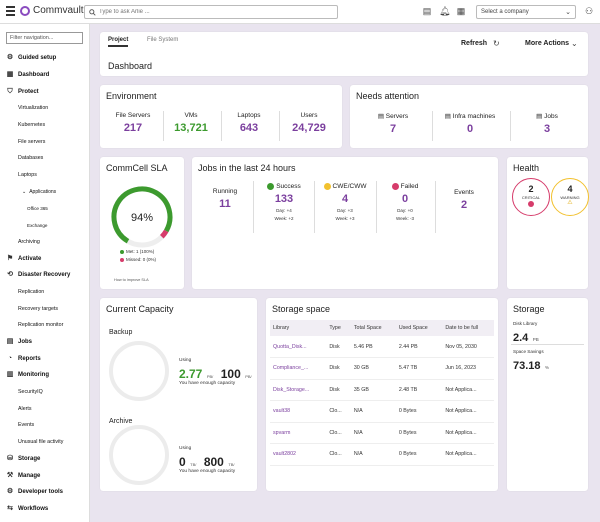 This screenshot has width=600, height=522. What do you see at coordinates (474, 43) in the screenshot?
I see `refresh-button: Refresh` at bounding box center [474, 43].